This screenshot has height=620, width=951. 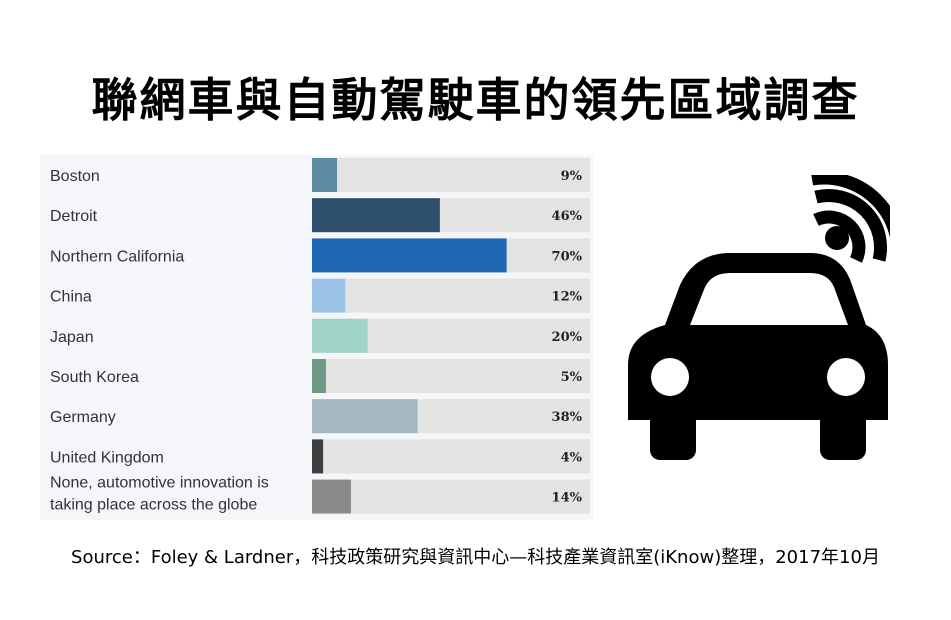 What do you see at coordinates (74, 216) in the screenshot?
I see `category-label: Detroit` at bounding box center [74, 216].